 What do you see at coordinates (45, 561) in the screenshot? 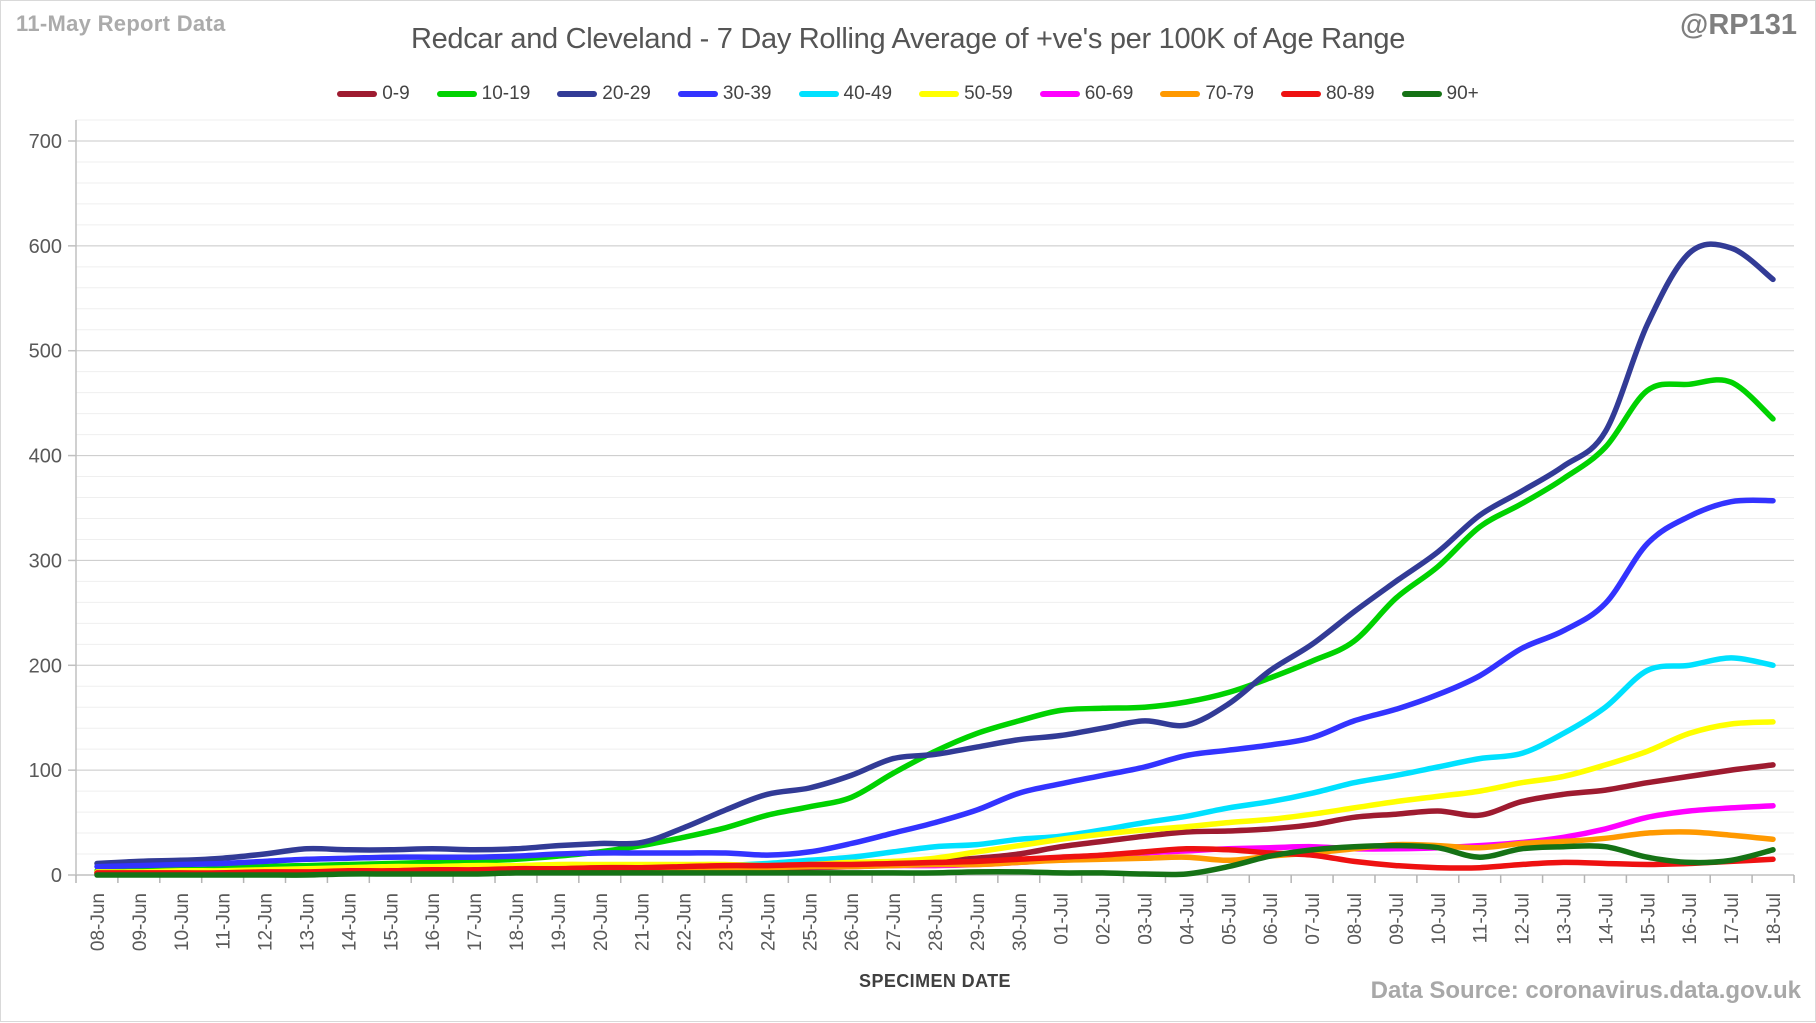
I see `y-tick-label: 300` at bounding box center [45, 561].